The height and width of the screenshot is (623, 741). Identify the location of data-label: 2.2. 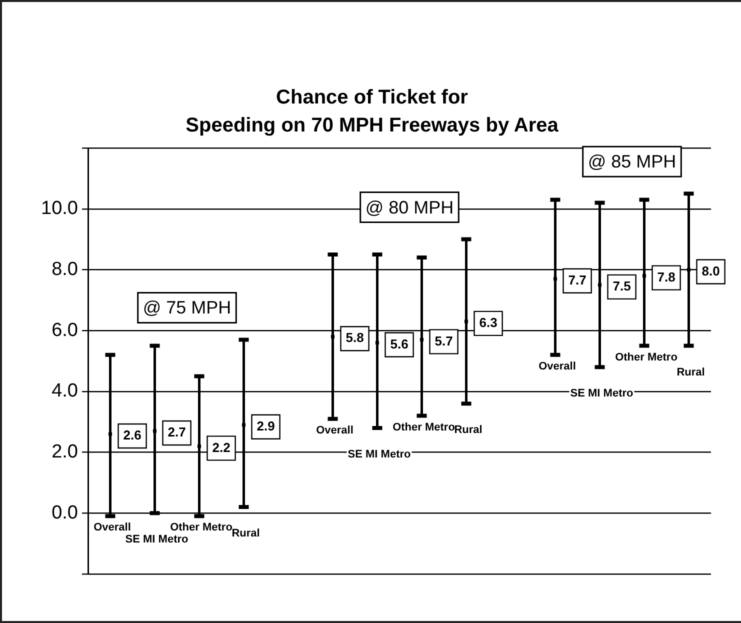
(221, 447).